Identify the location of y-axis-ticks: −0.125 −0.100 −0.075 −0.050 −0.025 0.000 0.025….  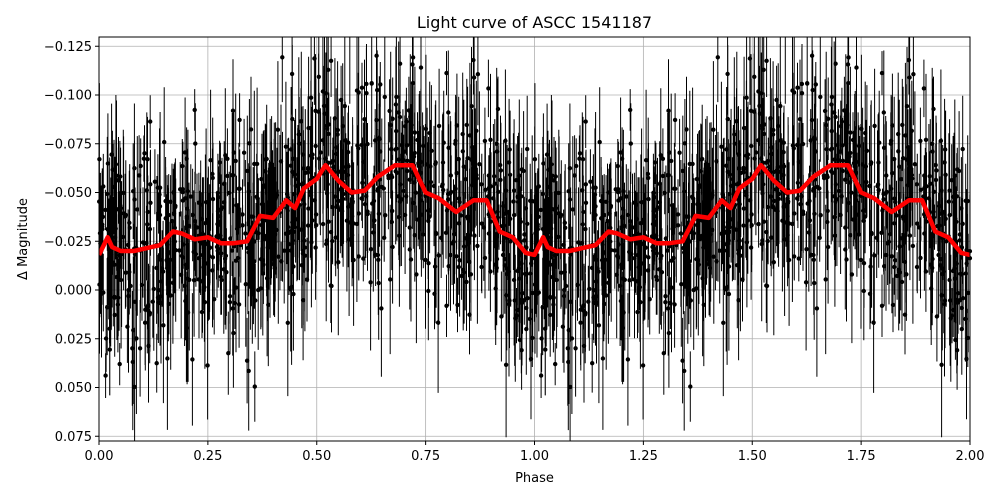
(71, 242).